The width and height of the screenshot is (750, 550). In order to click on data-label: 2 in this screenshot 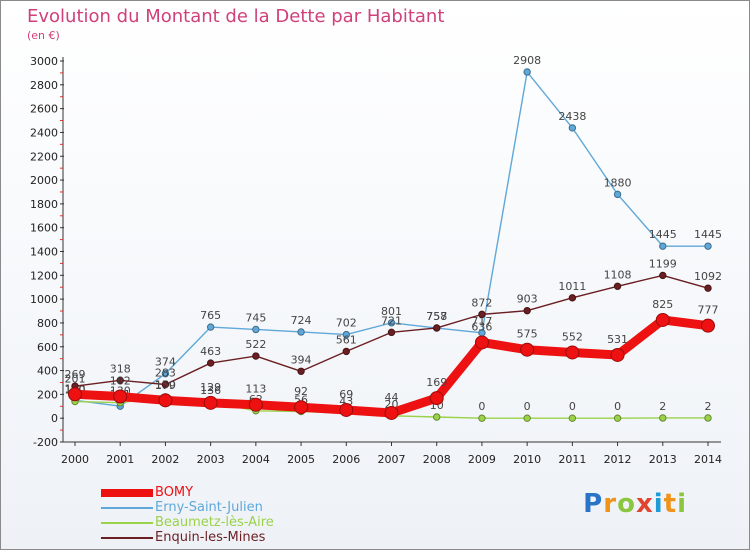, I will do `click(662, 406)`.